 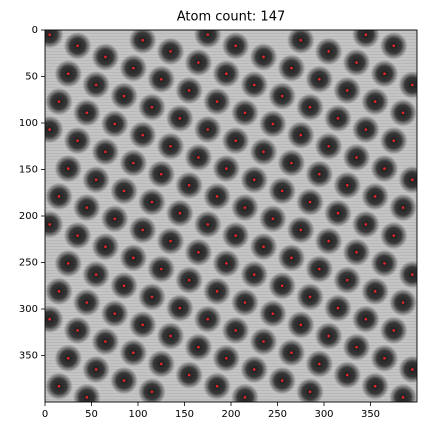 What do you see at coordinates (231, 17) in the screenshot?
I see `chart-title: Atom count: 147` at bounding box center [231, 17].